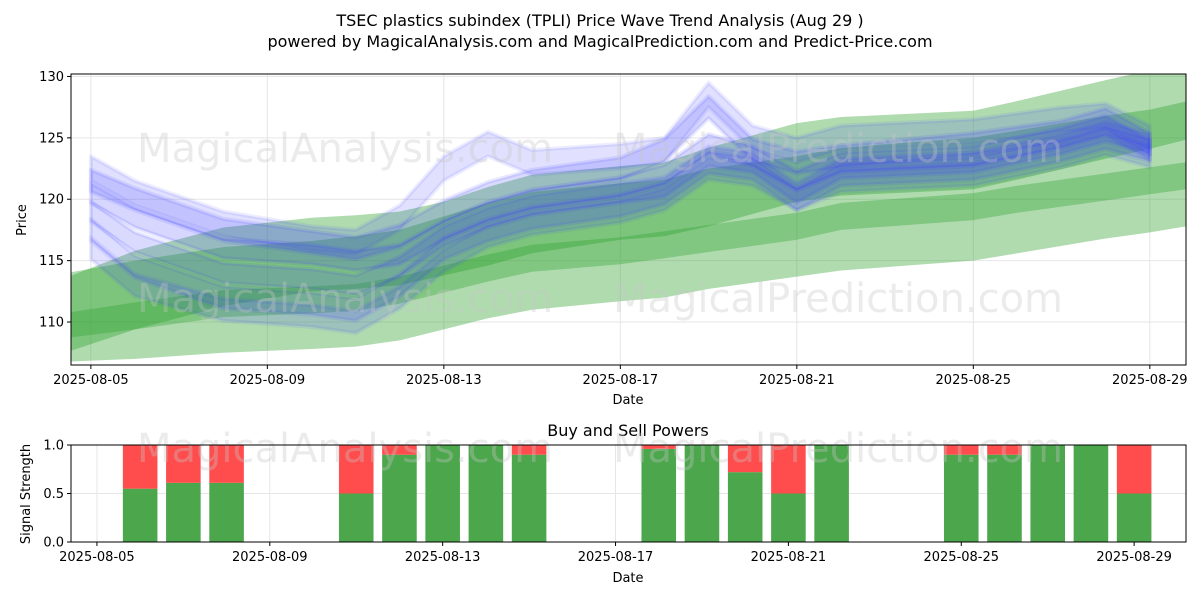 The image size is (1200, 600). I want to click on price-x-tick-label: 2025-08-13, so click(444, 380).